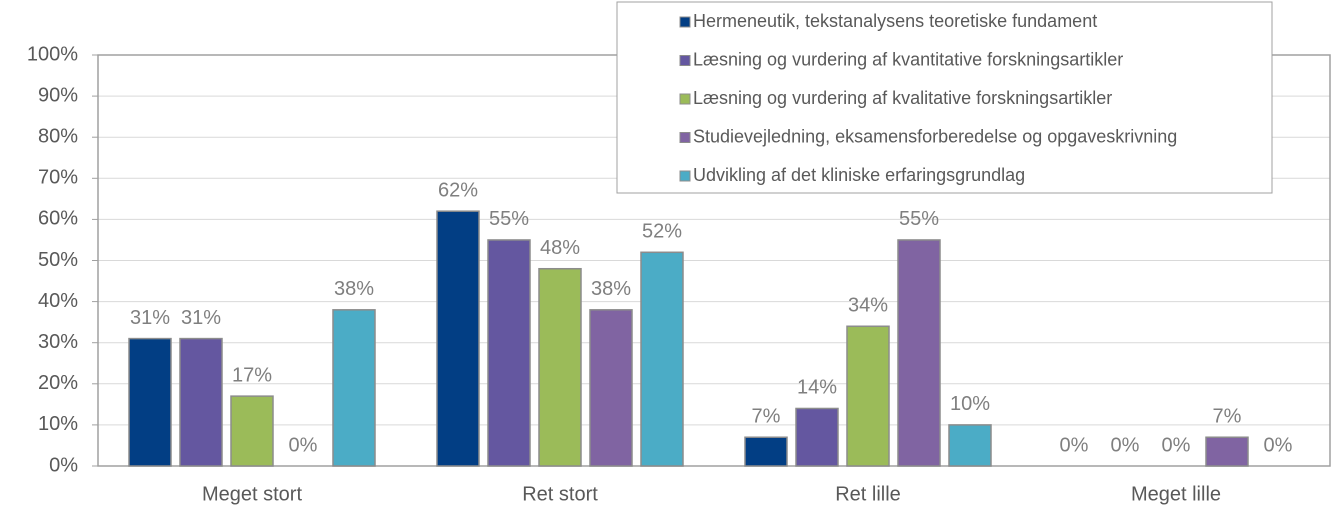 The image size is (1344, 518). Describe the element at coordinates (58, 178) in the screenshot. I see `y-tick-label: 70%` at that location.